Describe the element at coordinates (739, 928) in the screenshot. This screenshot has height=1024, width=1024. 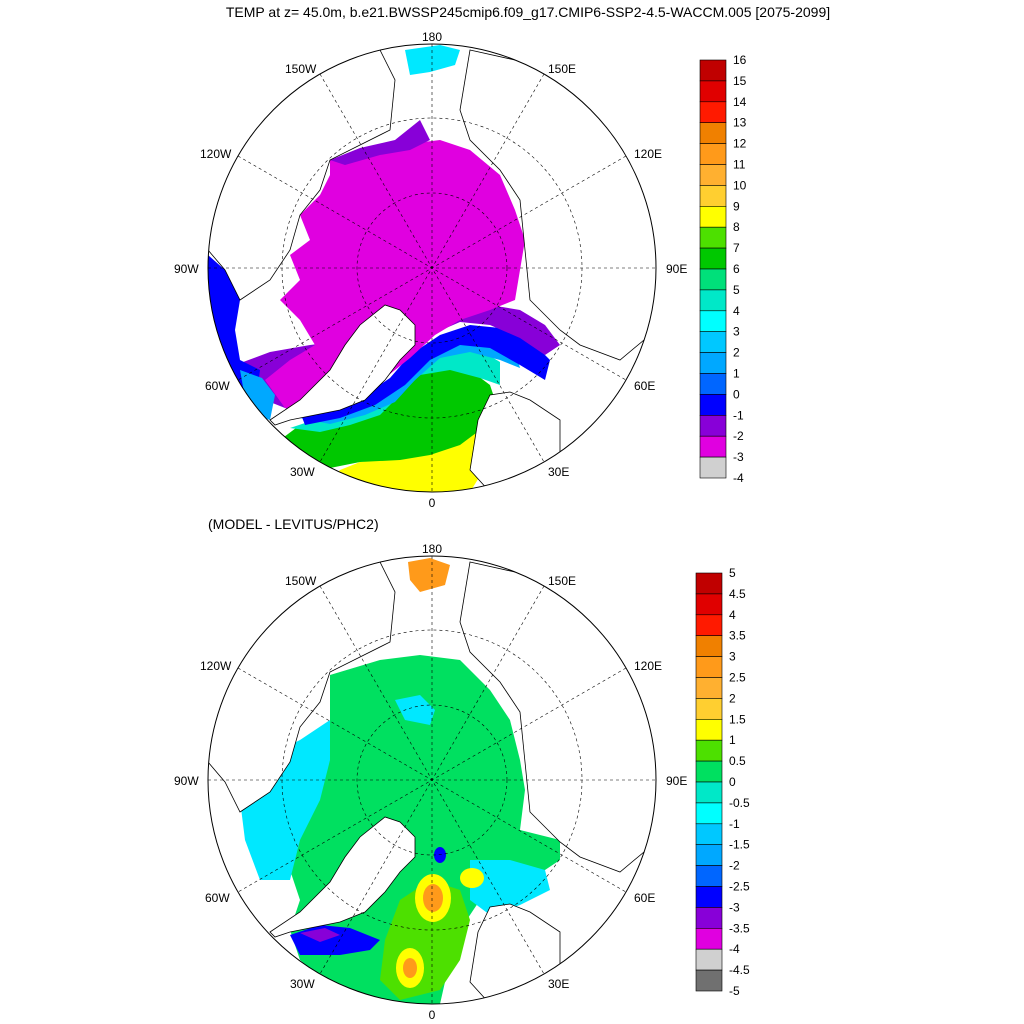
I see `bottom-colorbar-tick-label: -3.5` at that location.